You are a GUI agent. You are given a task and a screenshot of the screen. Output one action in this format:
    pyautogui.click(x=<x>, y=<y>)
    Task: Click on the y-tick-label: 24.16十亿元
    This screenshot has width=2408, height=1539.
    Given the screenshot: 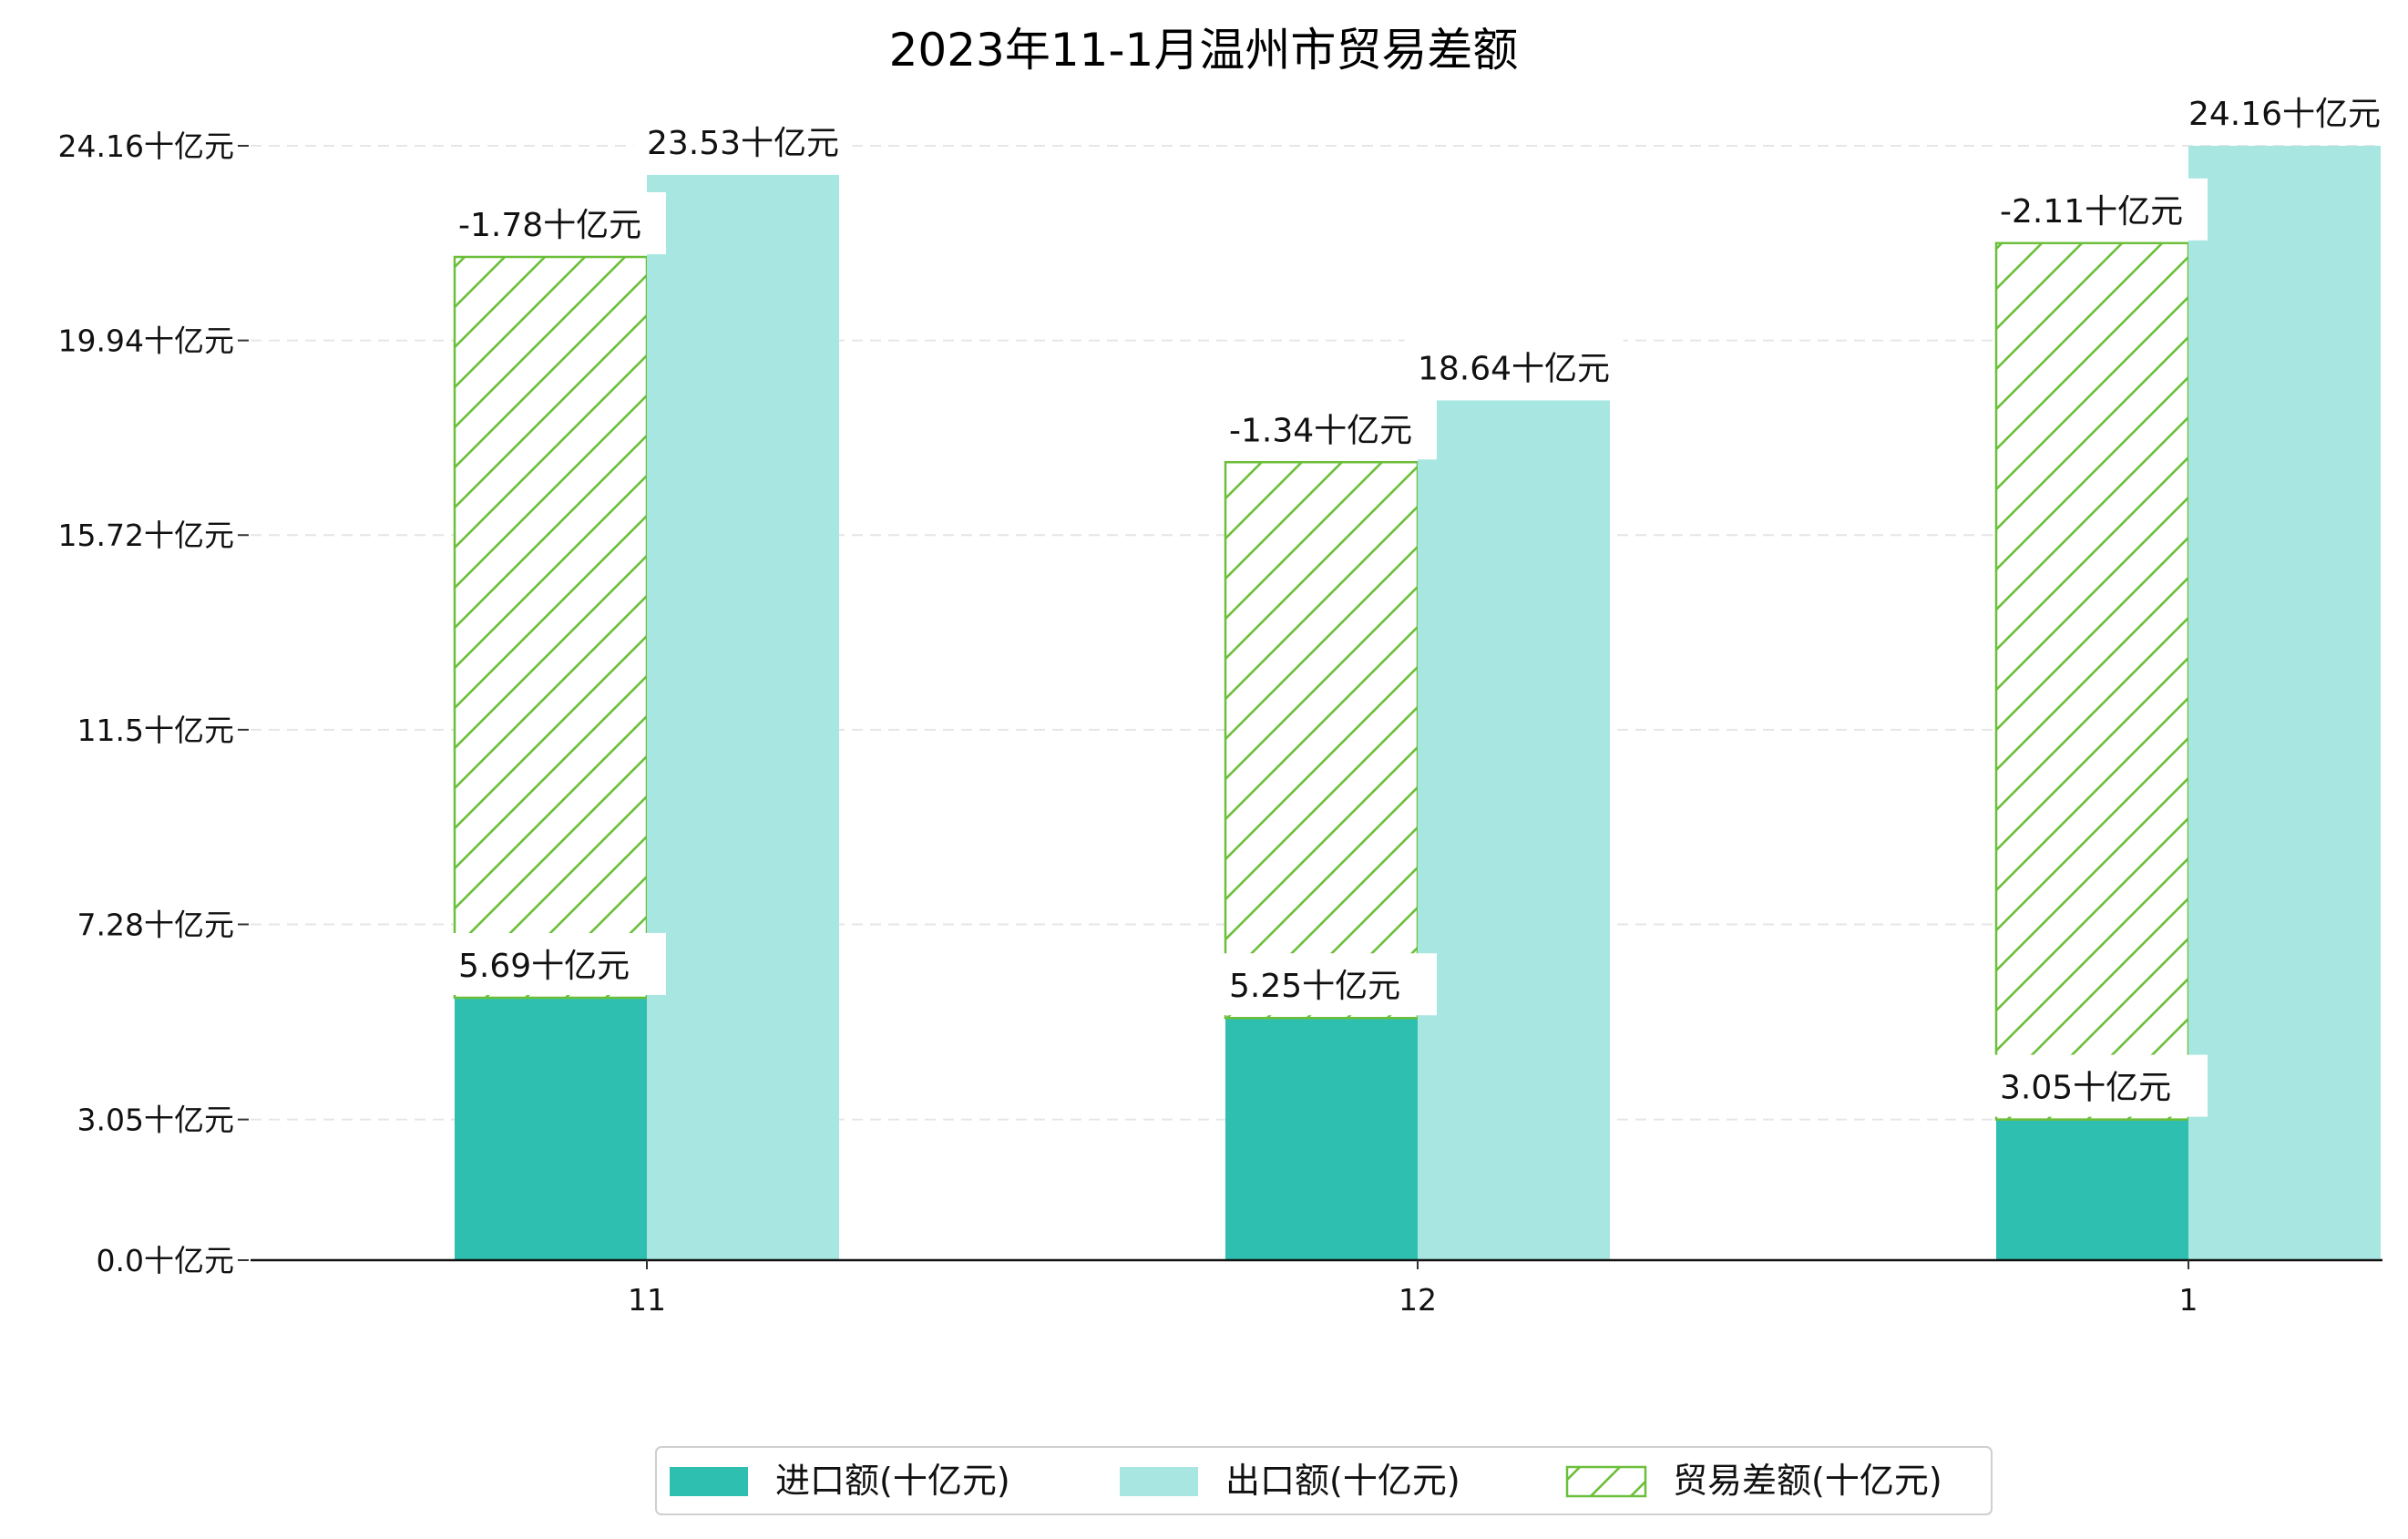 What is the action you would take?
    pyautogui.click(x=146, y=146)
    